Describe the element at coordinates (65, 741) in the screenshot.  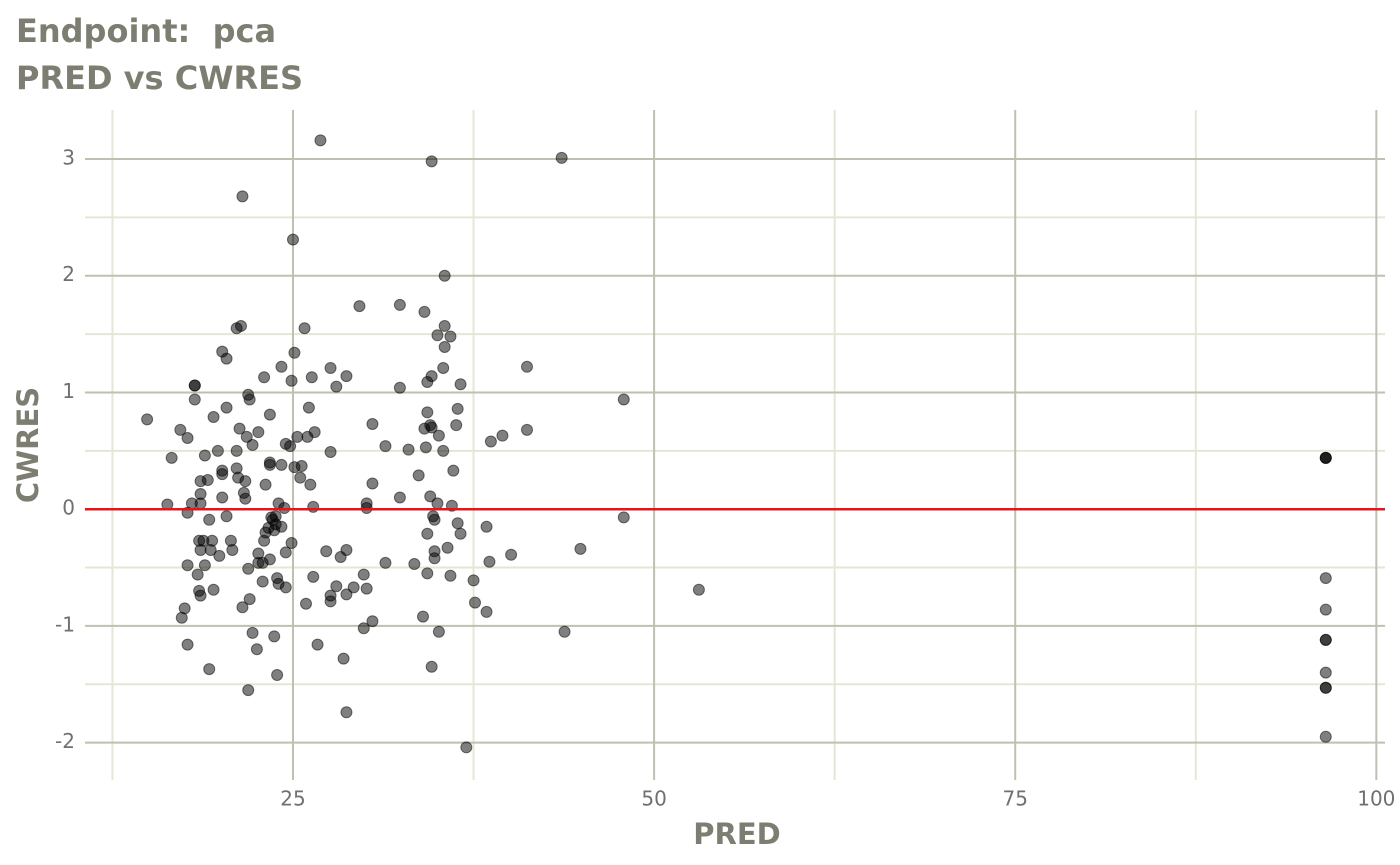
I see `y-tick-label: -2` at that location.